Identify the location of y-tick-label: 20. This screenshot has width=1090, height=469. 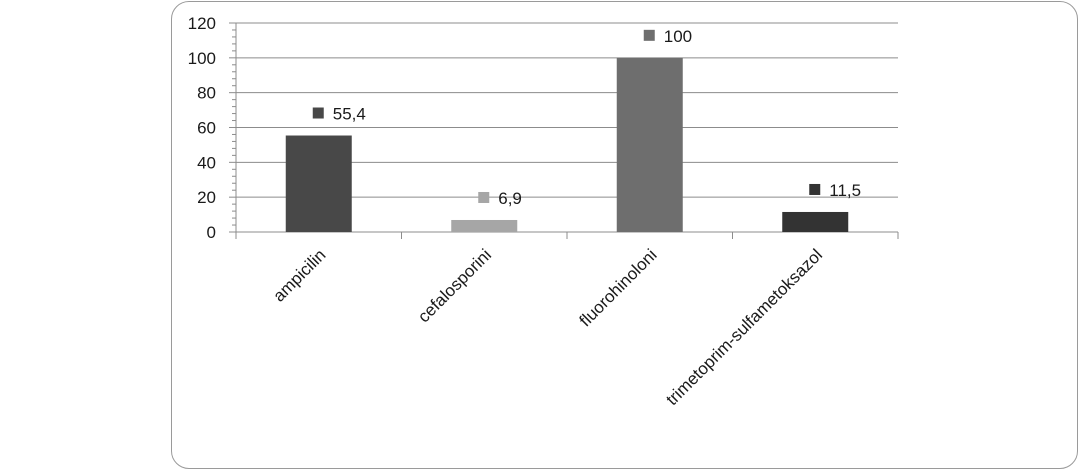
(206, 197).